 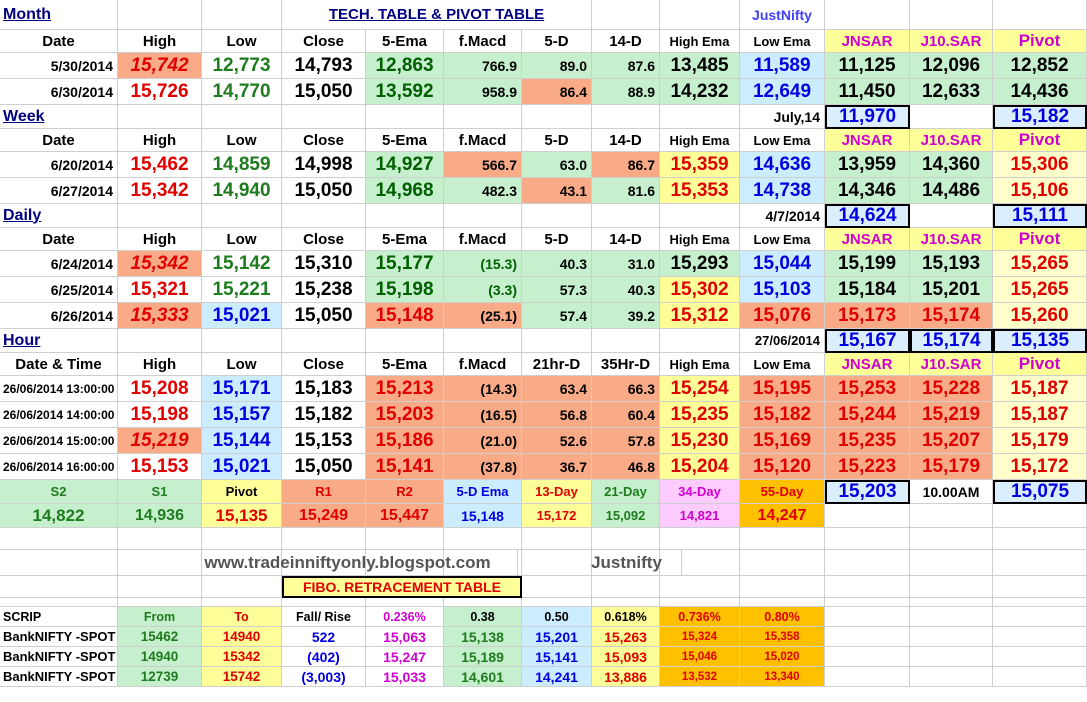 What do you see at coordinates (160, 264) in the screenshot?
I see `value-high: 15,342` at bounding box center [160, 264].